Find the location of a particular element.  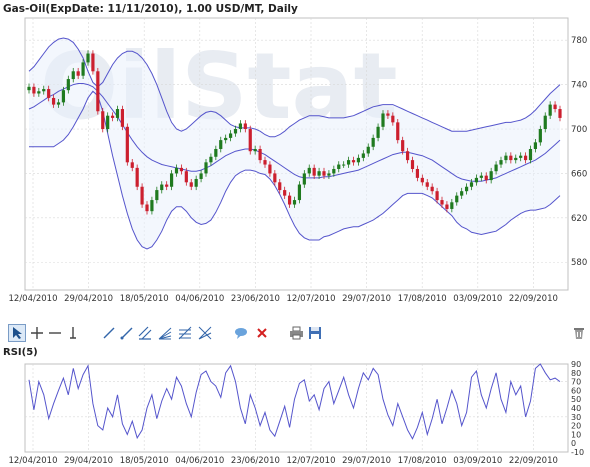

trend-line-tool is located at coordinates (109, 333).